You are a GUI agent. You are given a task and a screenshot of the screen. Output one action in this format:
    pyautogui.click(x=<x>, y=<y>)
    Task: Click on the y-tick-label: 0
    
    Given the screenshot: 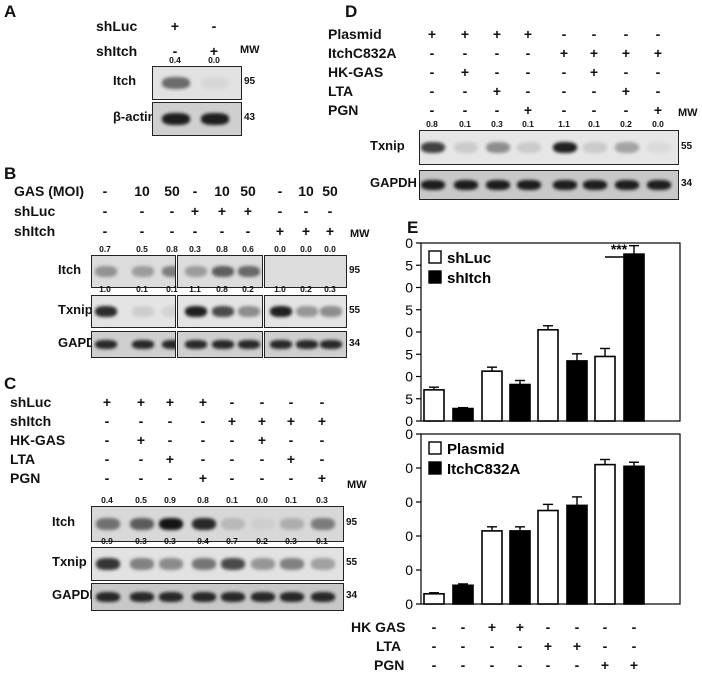 What is the action you would take?
    pyautogui.click(x=409, y=421)
    